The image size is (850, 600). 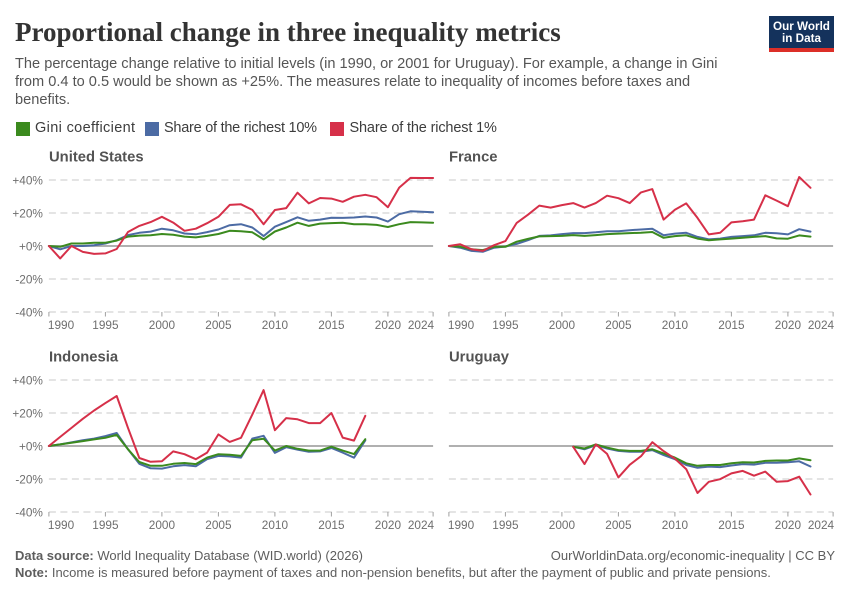 I want to click on svg-text: United States, so click(x=96, y=158).